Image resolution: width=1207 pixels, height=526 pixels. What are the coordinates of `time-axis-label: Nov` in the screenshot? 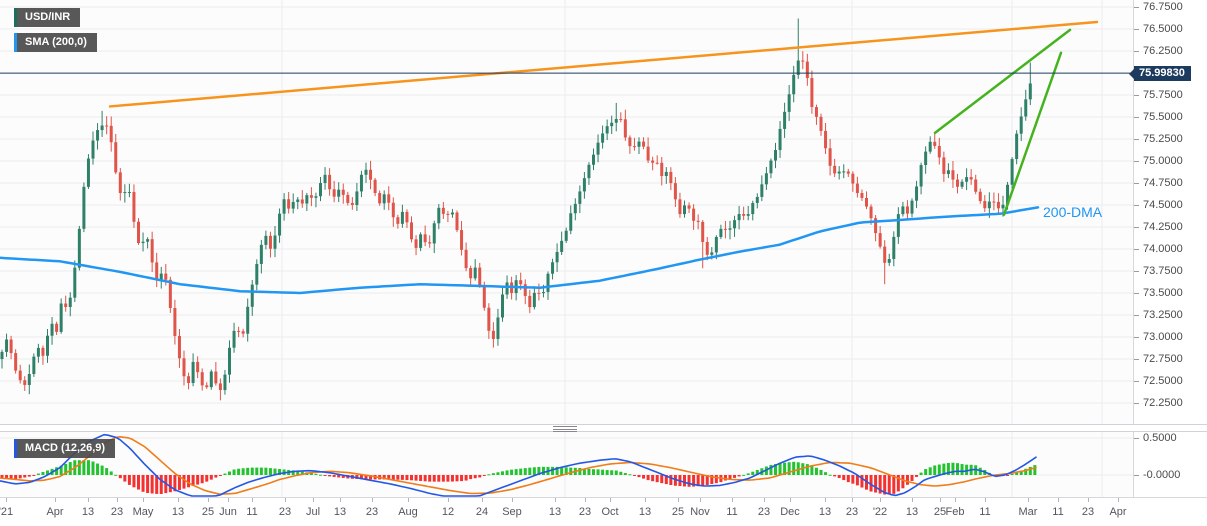 It's located at (700, 512).